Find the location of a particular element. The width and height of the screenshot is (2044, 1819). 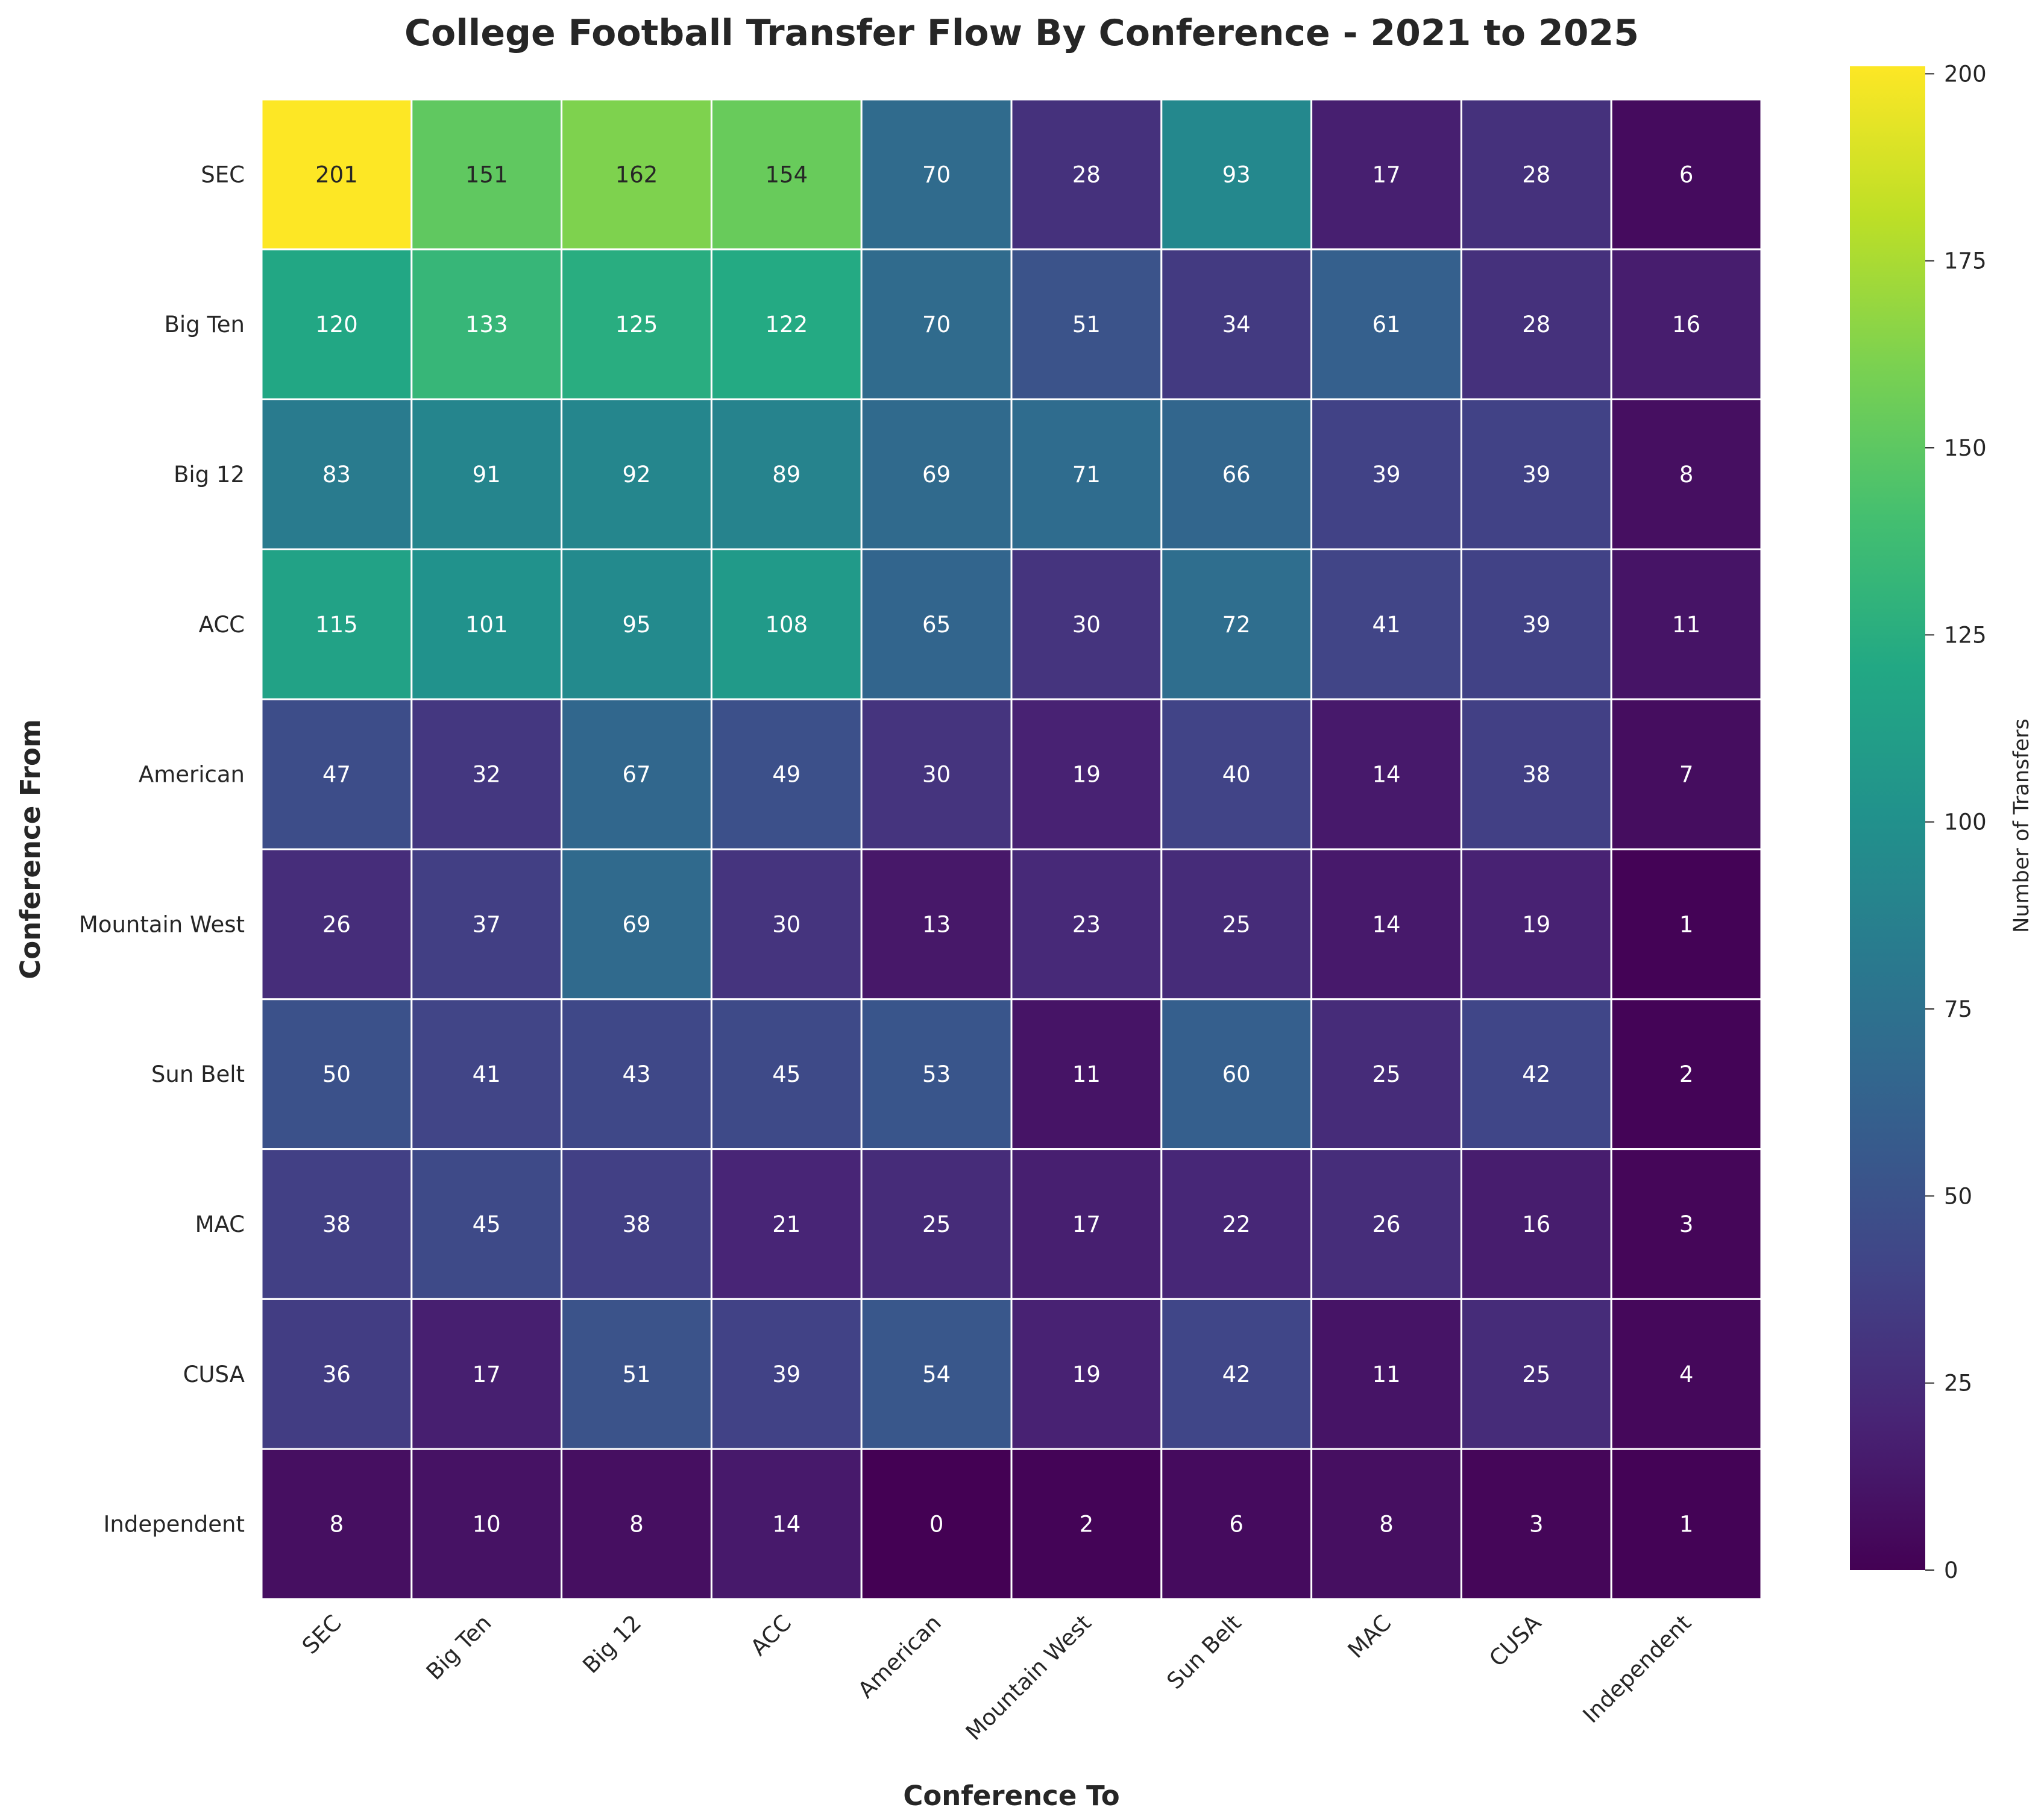

cell-value-label: 2 is located at coordinates (1087, 1525).